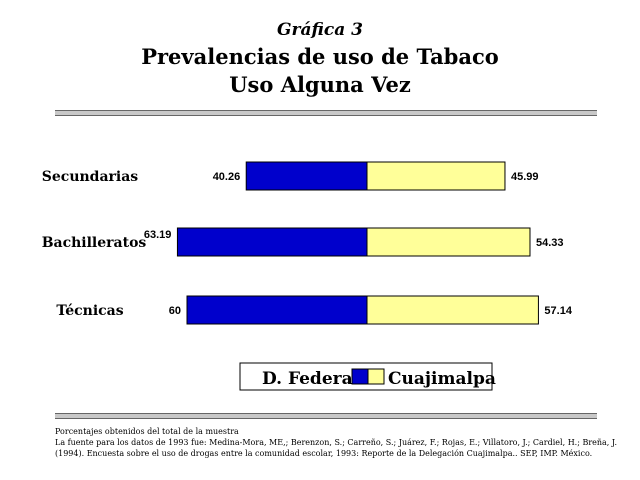 The image size is (640, 480). Describe the element at coordinates (558, 311) in the screenshot. I see `value-label-cuajimalpa: 57.14` at that location.